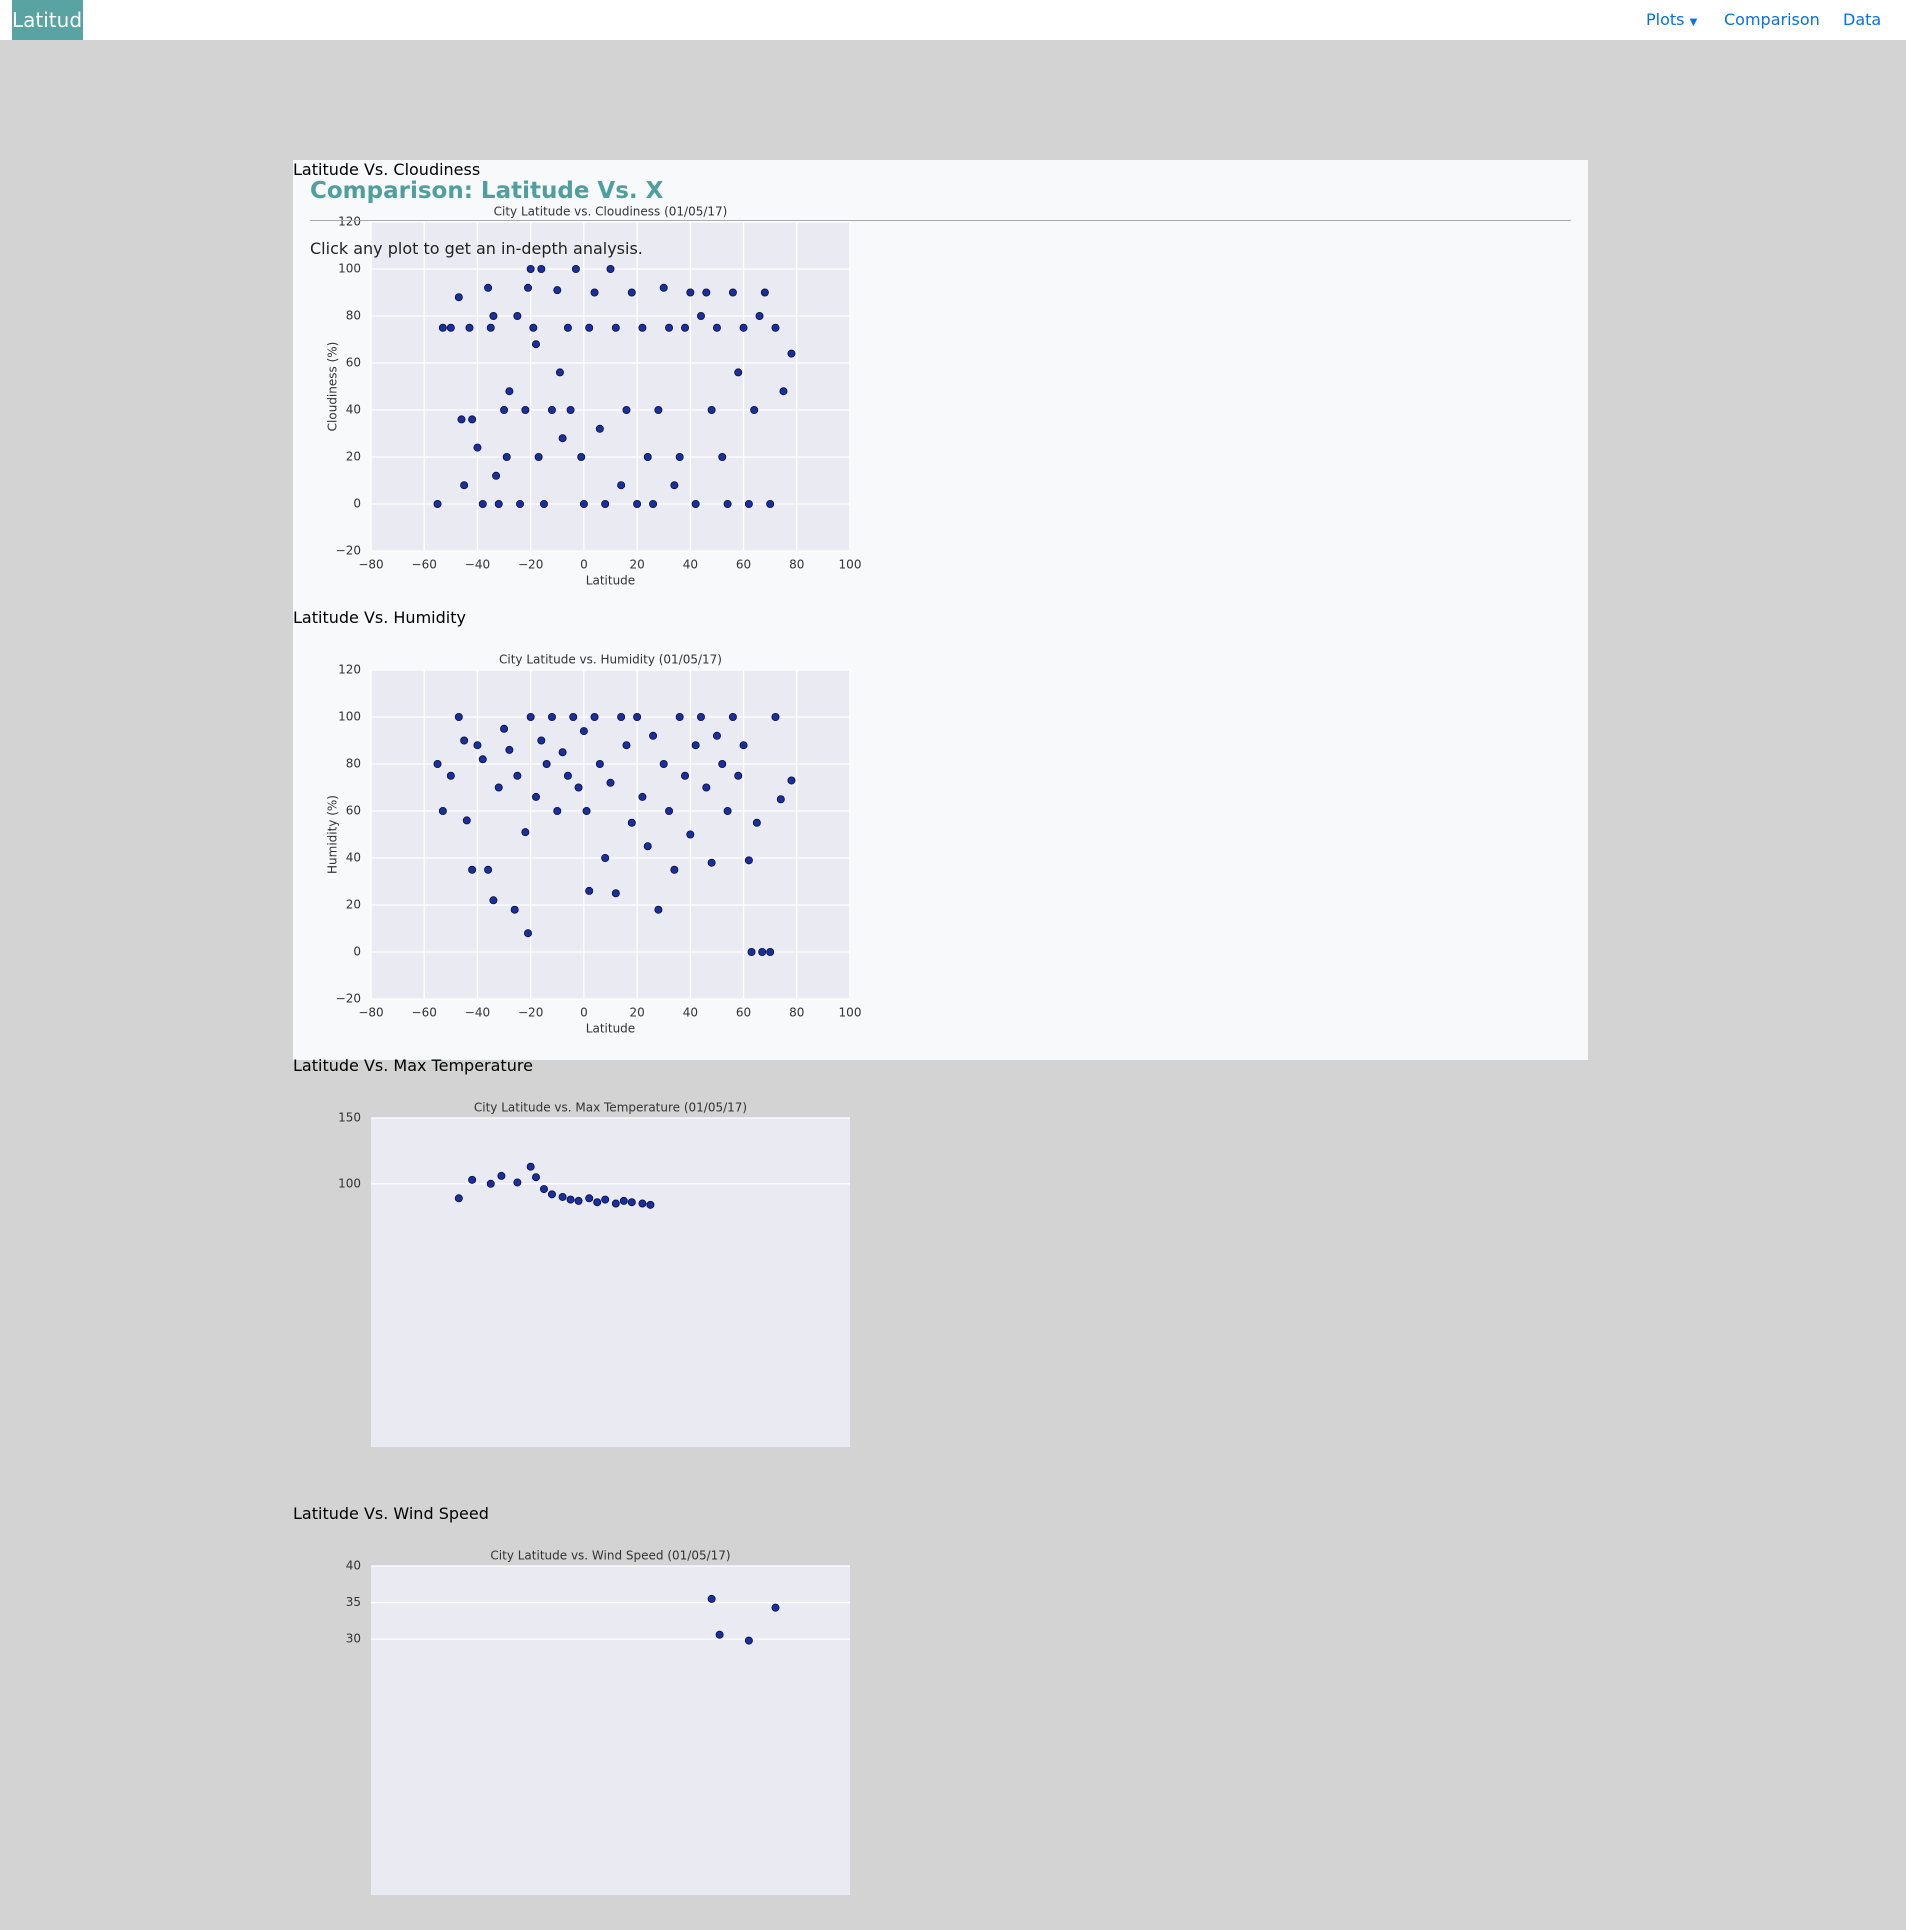  I want to click on x-tick-label: 80, so click(796, 565).